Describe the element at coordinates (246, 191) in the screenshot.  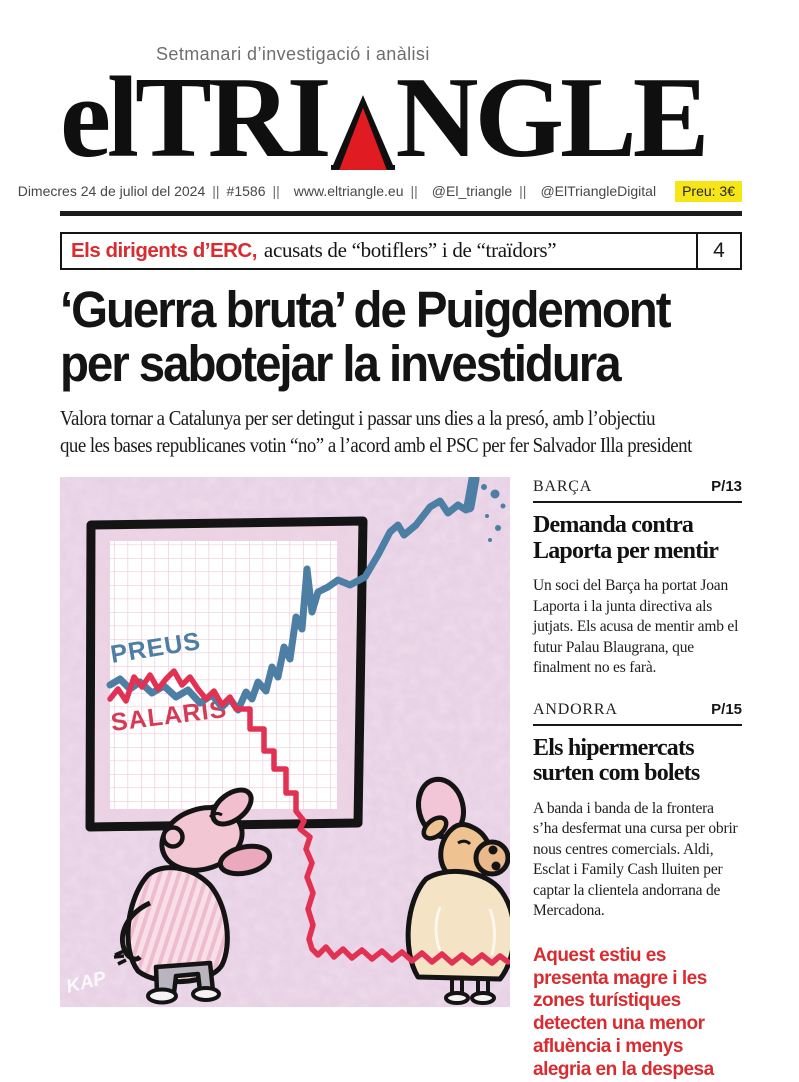
I see `dateline-issue-number: #1586` at that location.